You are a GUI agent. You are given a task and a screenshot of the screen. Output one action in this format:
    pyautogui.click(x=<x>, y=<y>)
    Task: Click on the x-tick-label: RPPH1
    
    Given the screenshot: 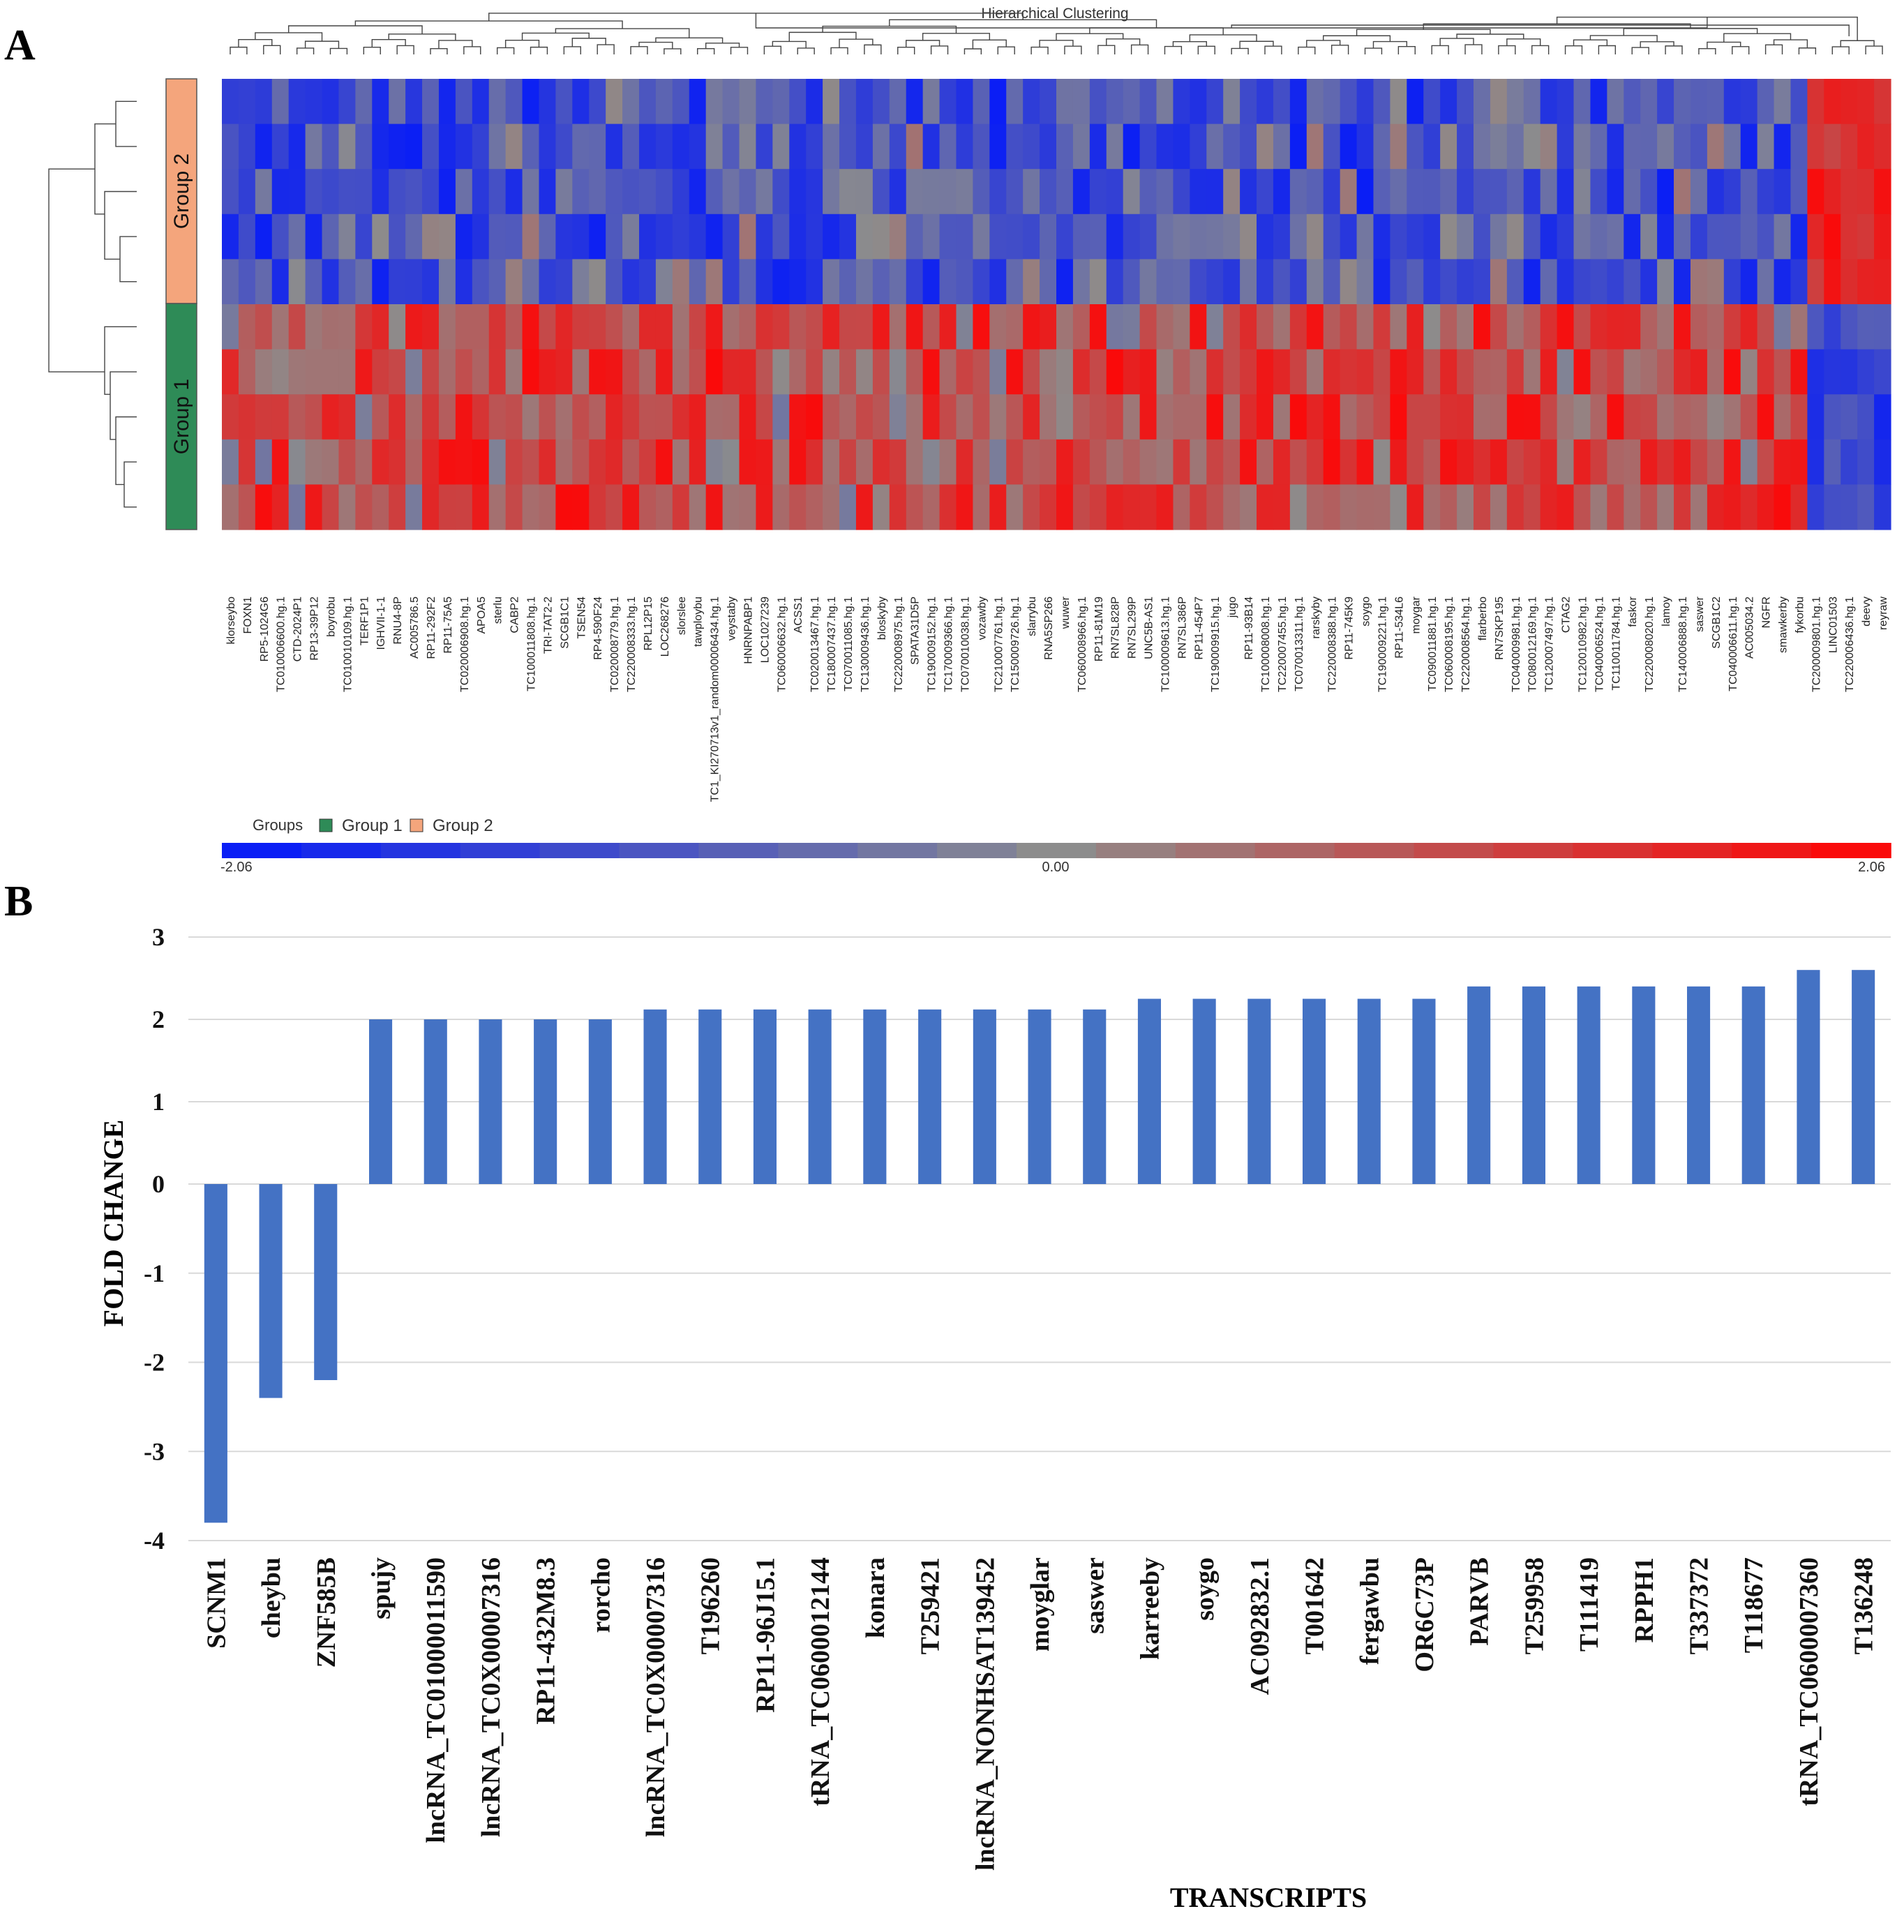 What is the action you would take?
    pyautogui.click(x=1645, y=1599)
    